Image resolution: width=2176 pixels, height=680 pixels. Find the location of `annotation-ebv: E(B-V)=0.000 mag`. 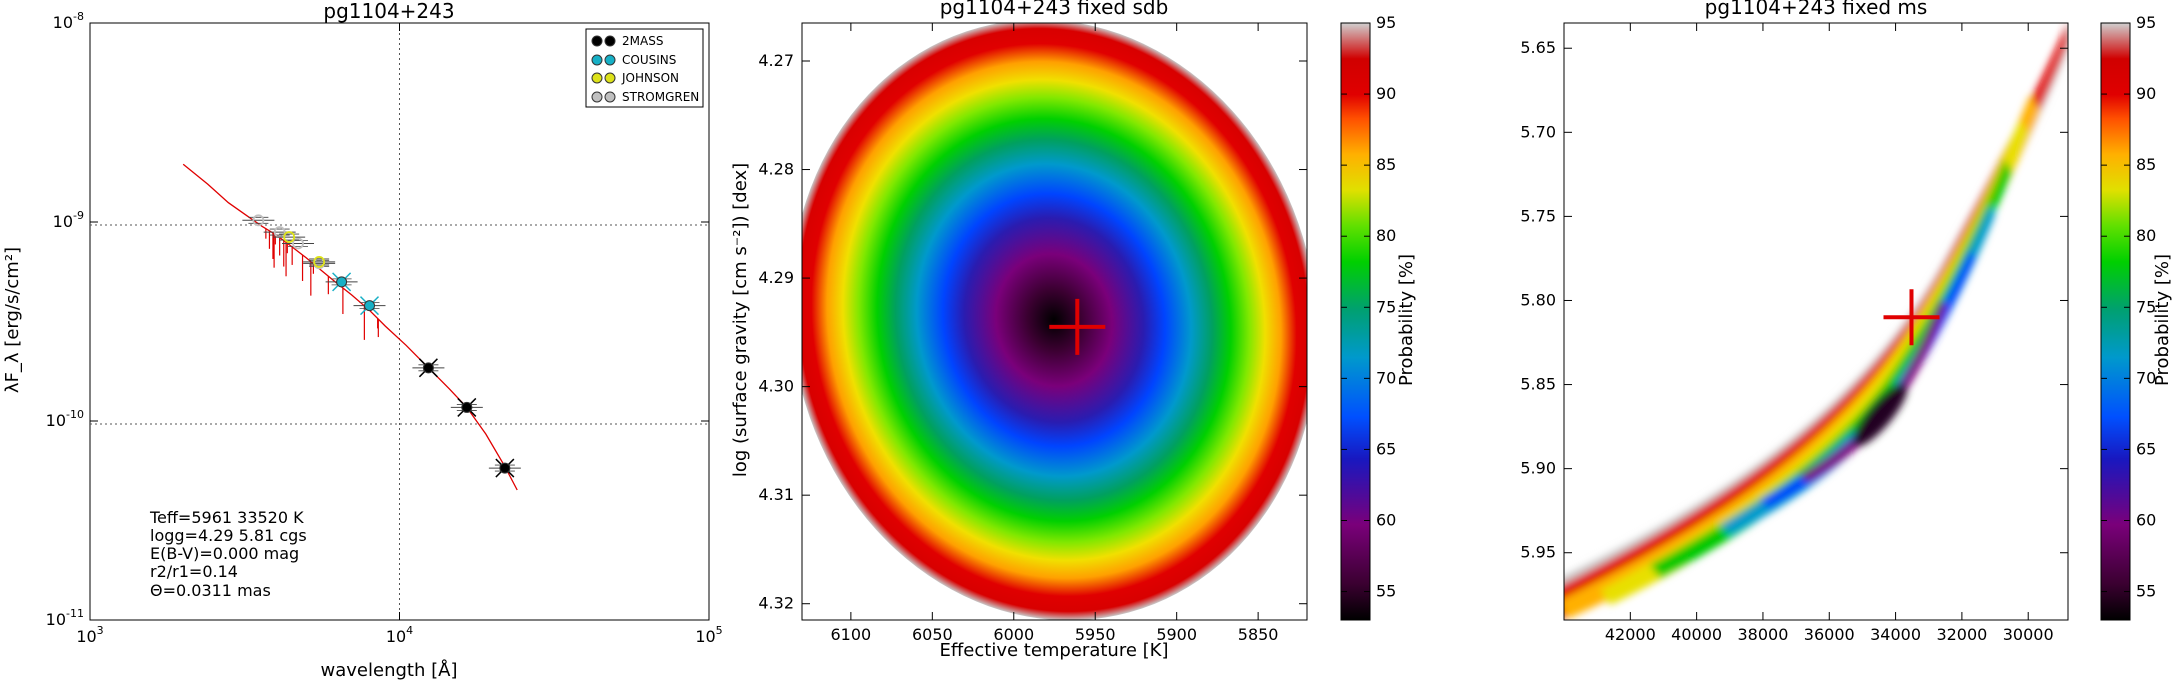

annotation-ebv: E(B-V)=0.000 mag is located at coordinates (224, 553).